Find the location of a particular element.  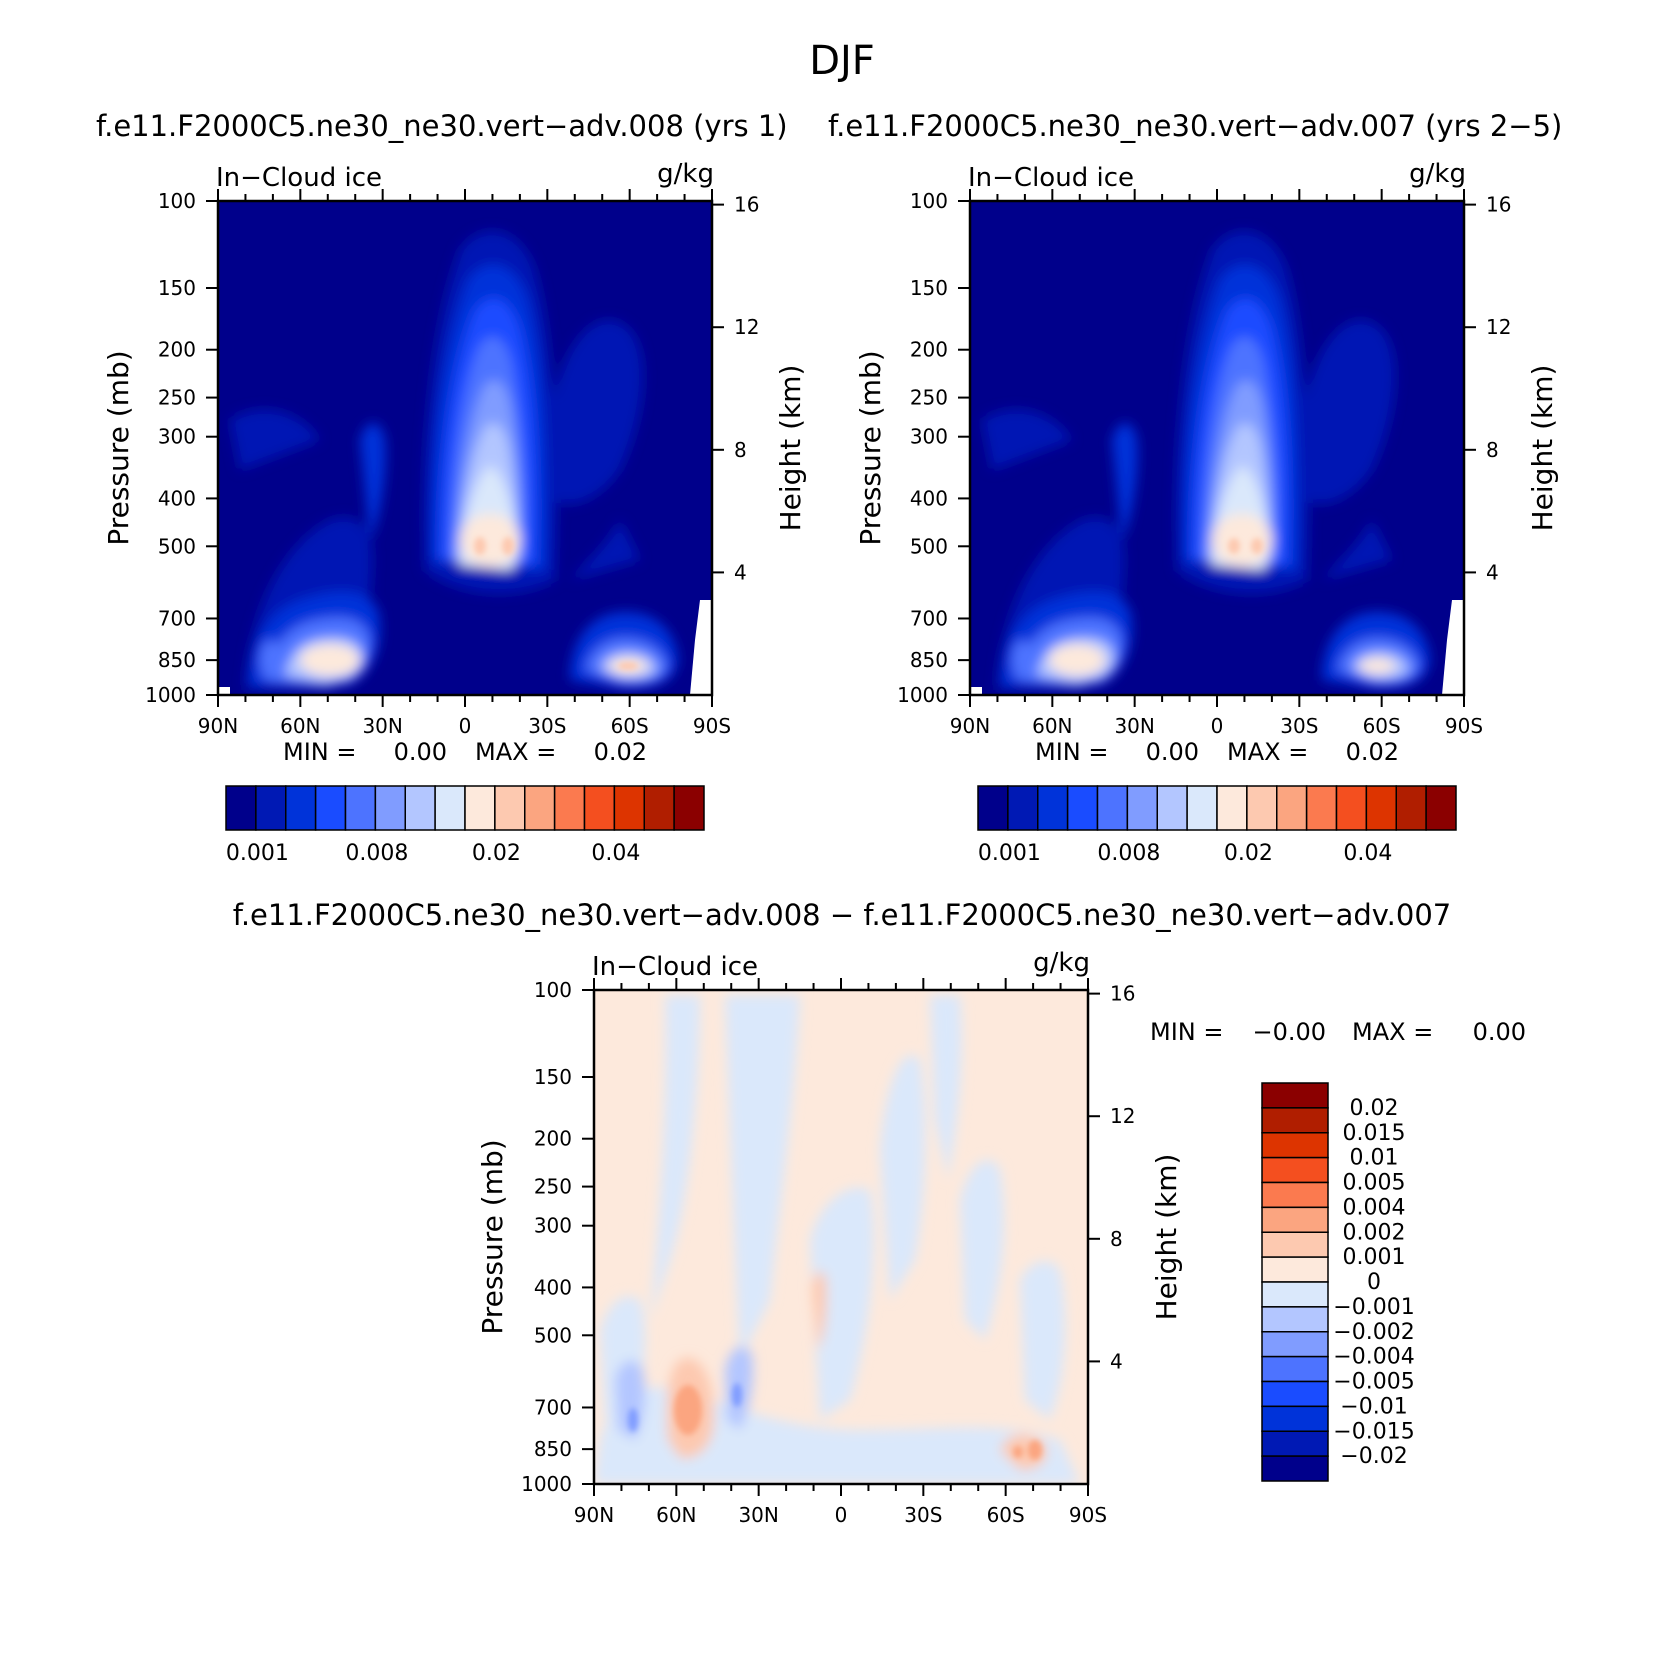

y-tick-label: 1000 is located at coordinates (170, 695).